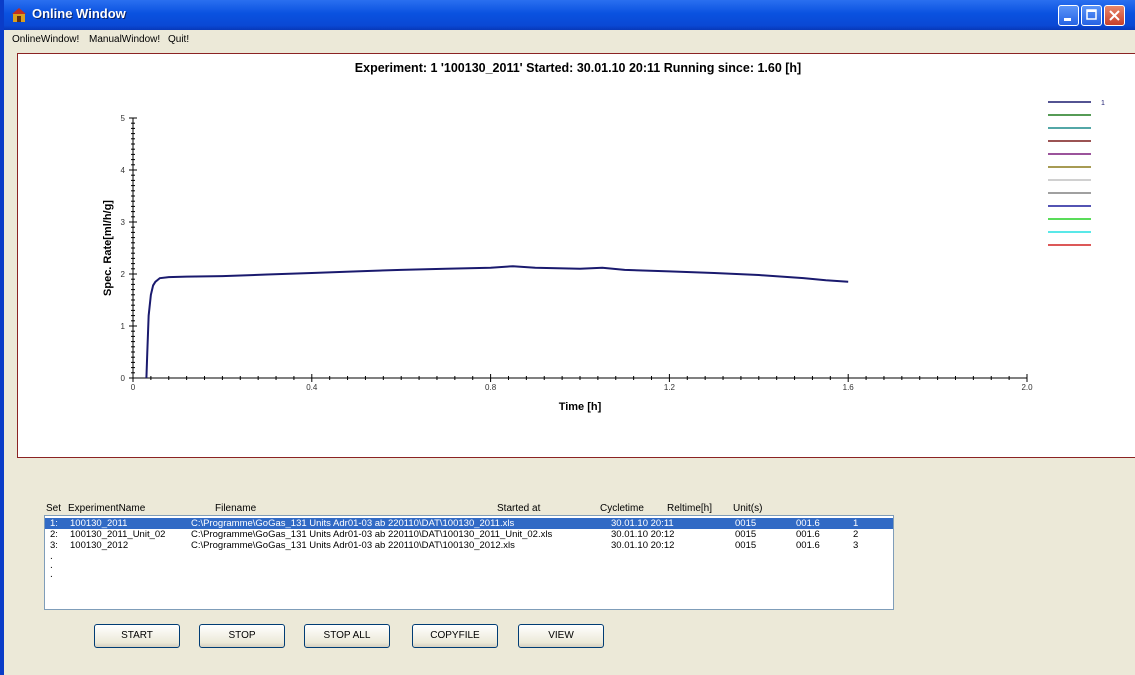  I want to click on stop-button: STOP, so click(242, 636).